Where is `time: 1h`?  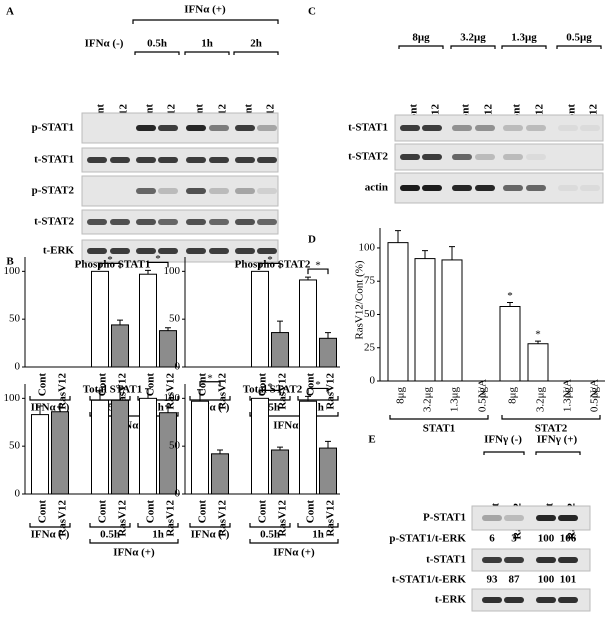
time: 1h is located at coordinates (207, 44).